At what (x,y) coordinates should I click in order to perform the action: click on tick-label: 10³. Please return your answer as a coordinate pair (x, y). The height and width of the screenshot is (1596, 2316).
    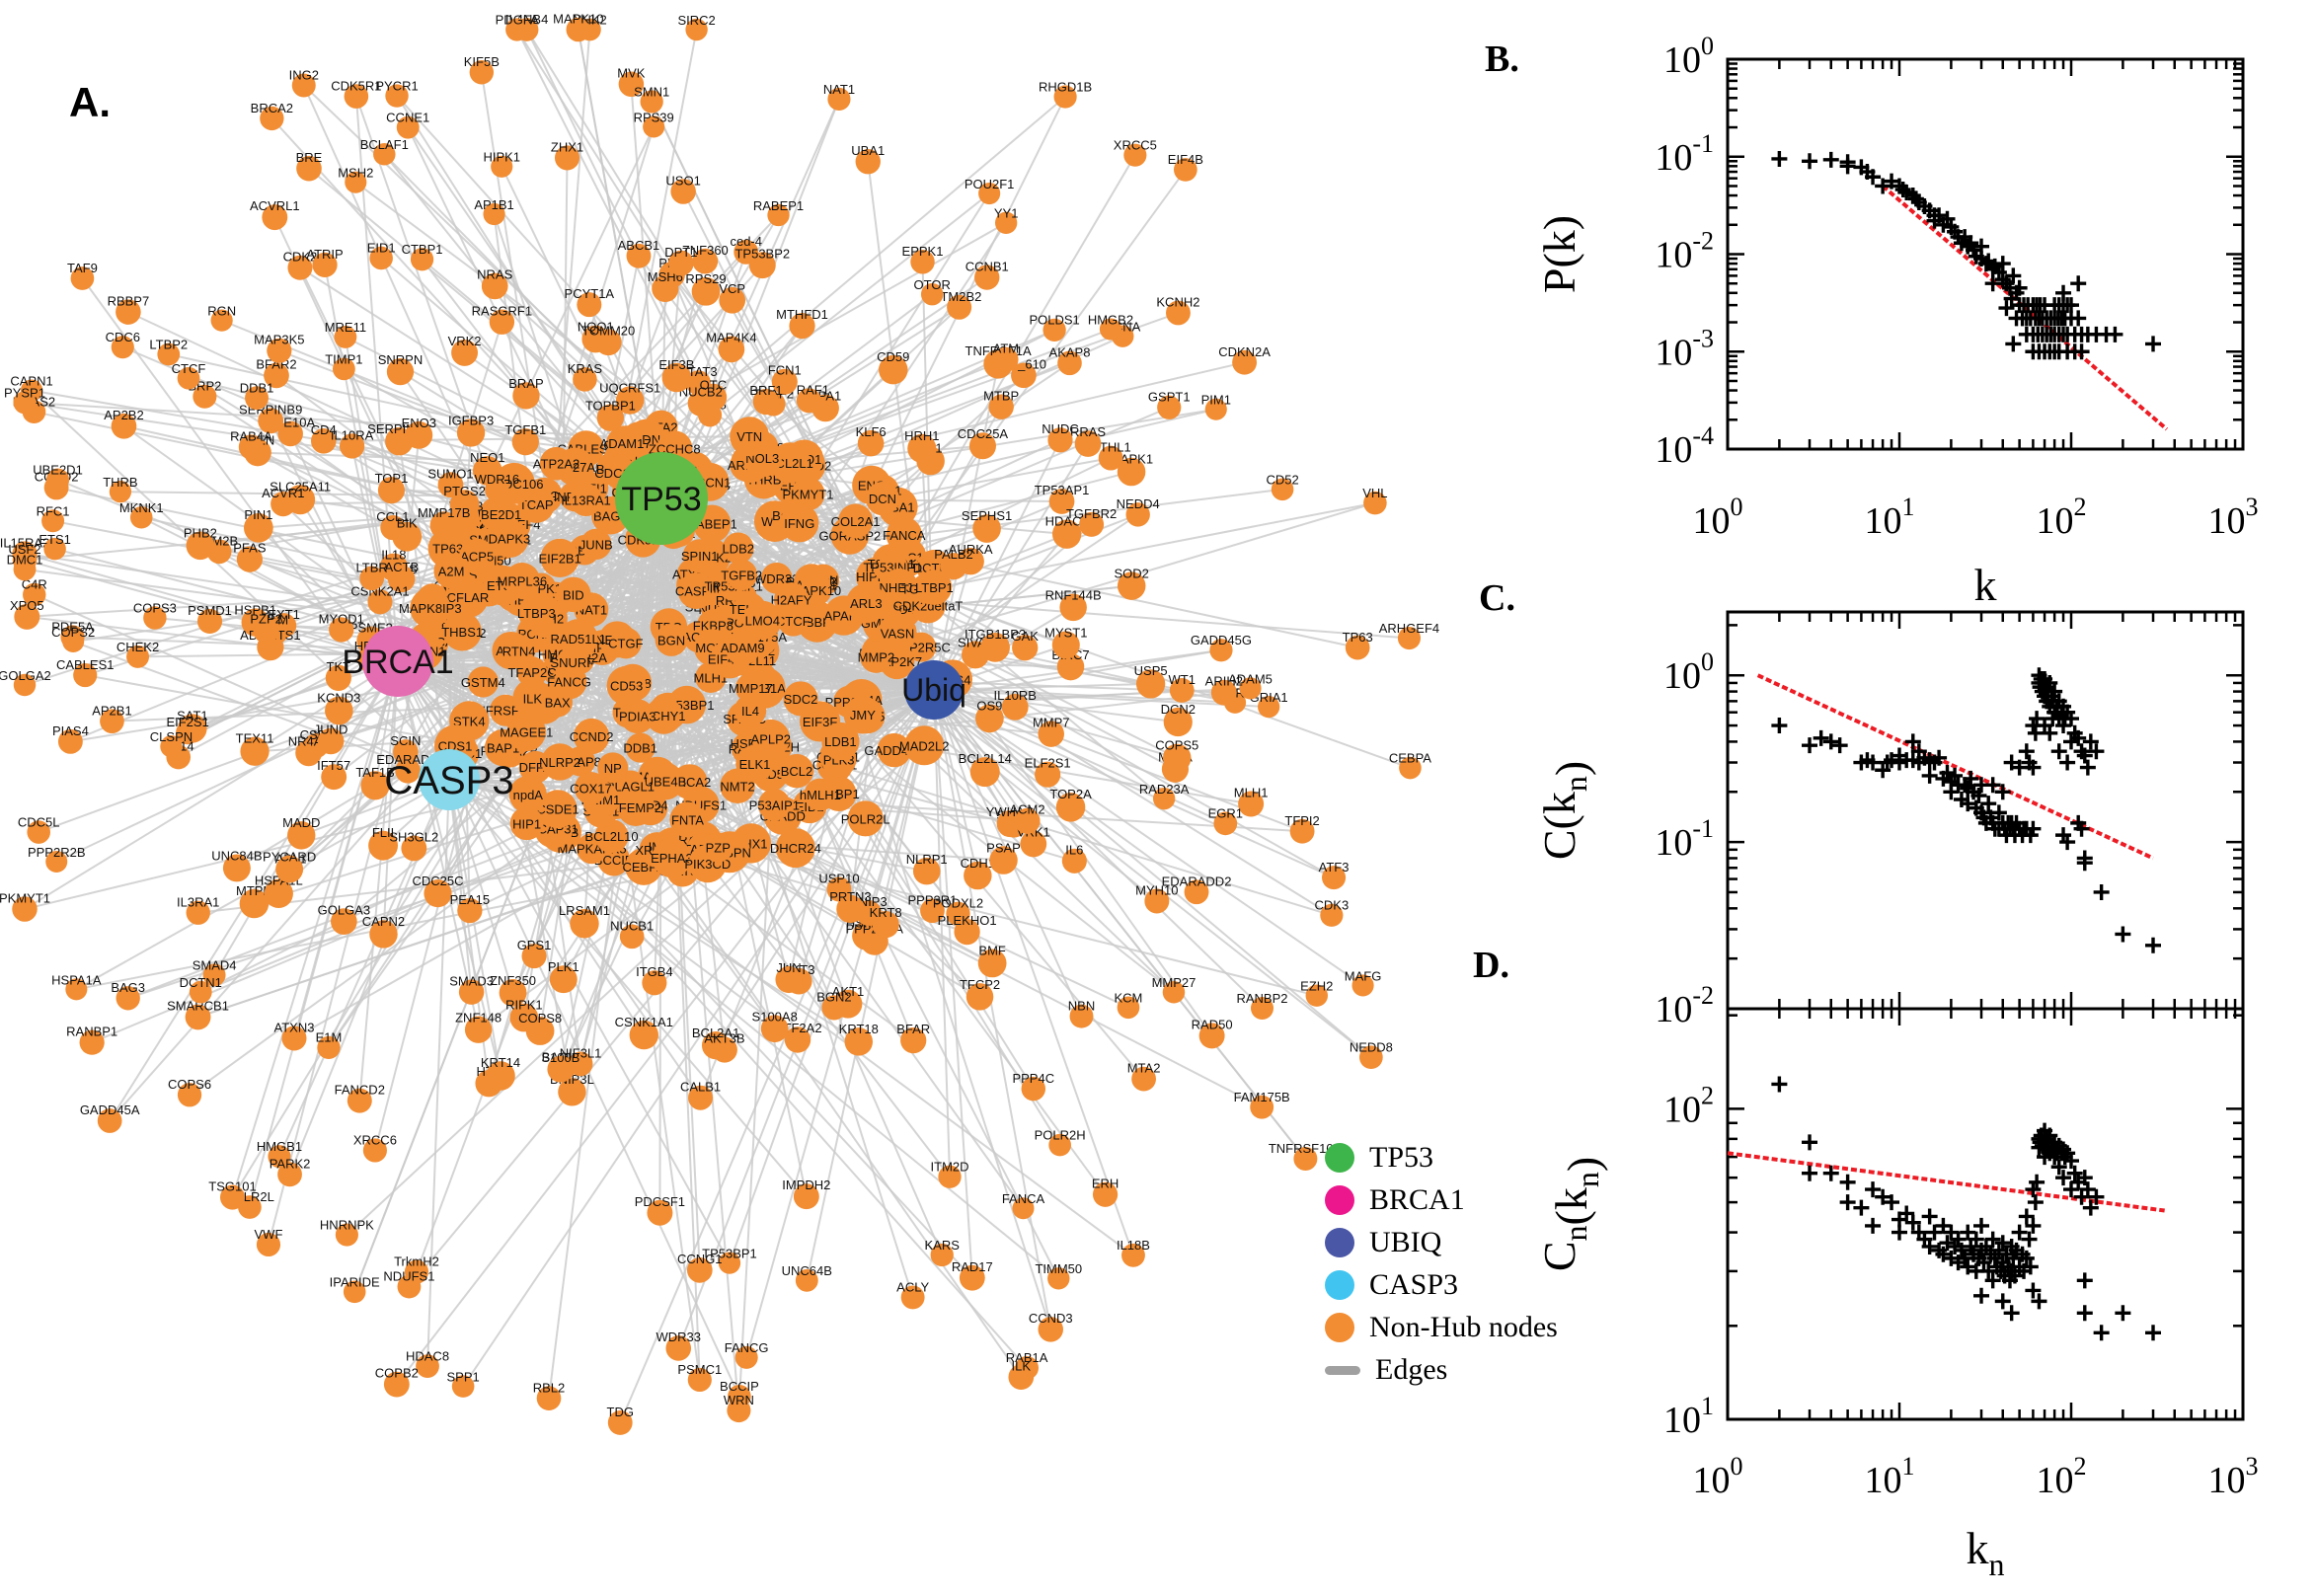
    Looking at the image, I should click on (2233, 1476).